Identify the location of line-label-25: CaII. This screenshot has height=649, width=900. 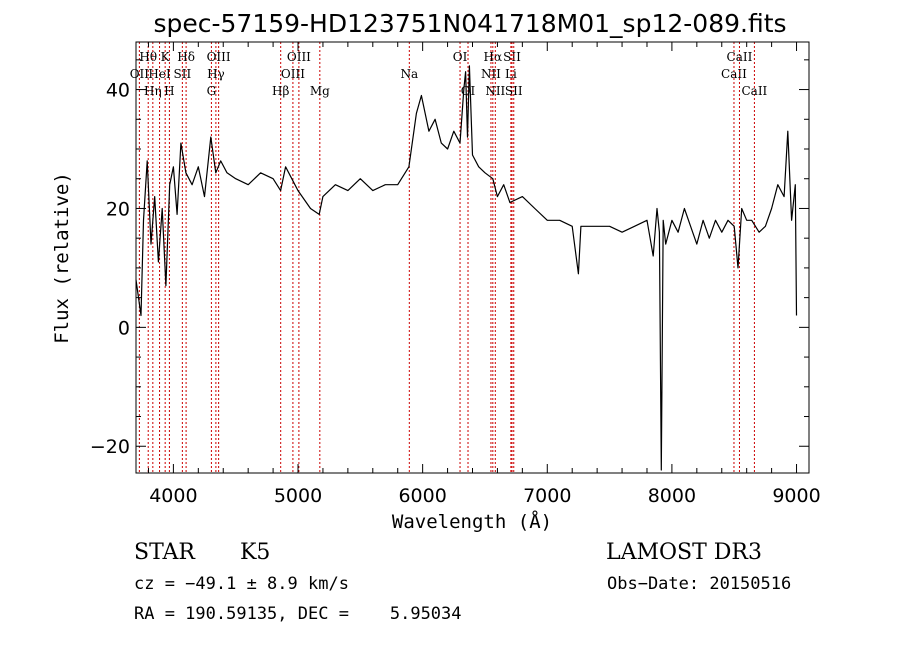
(740, 57).